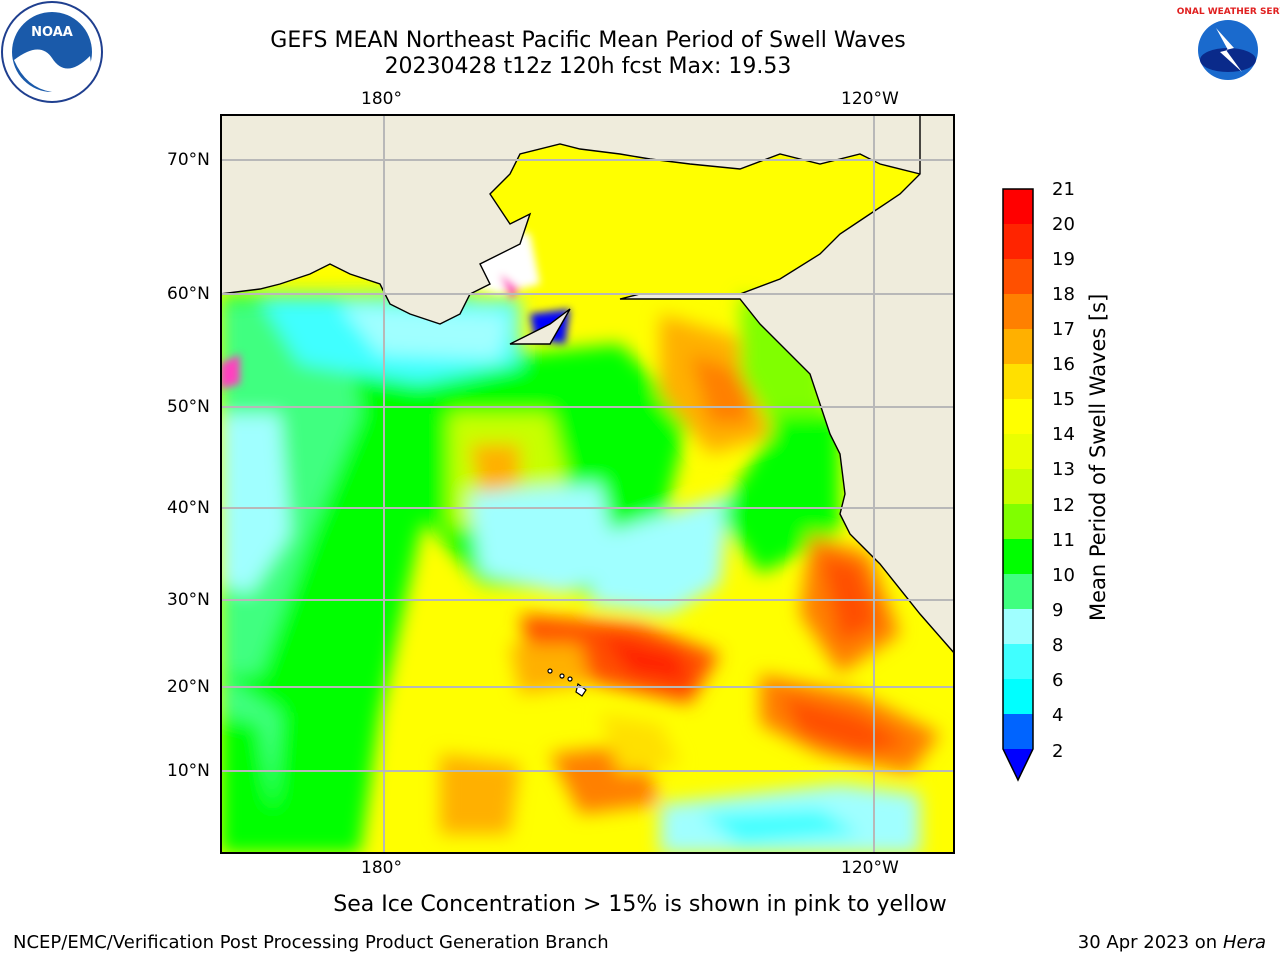 The height and width of the screenshot is (960, 1280). What do you see at coordinates (1216, 50) in the screenshot?
I see `nws-logo: NATIONAL WEATHER SERVICE` at bounding box center [1216, 50].